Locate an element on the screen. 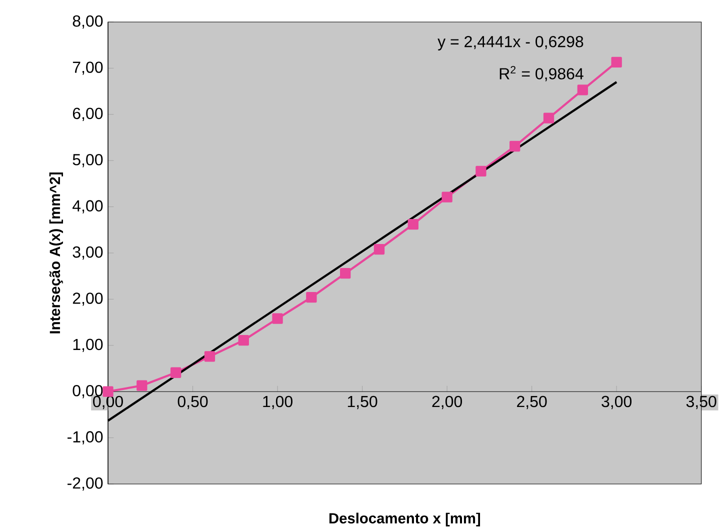  y-tick-label: 8,00 is located at coordinates (87, 22).